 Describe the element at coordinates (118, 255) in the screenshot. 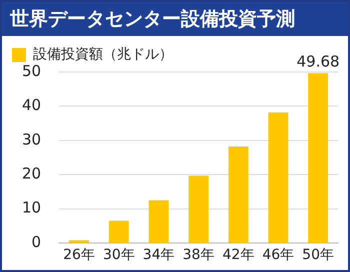

I see `x-tick-label: 30年` at that location.